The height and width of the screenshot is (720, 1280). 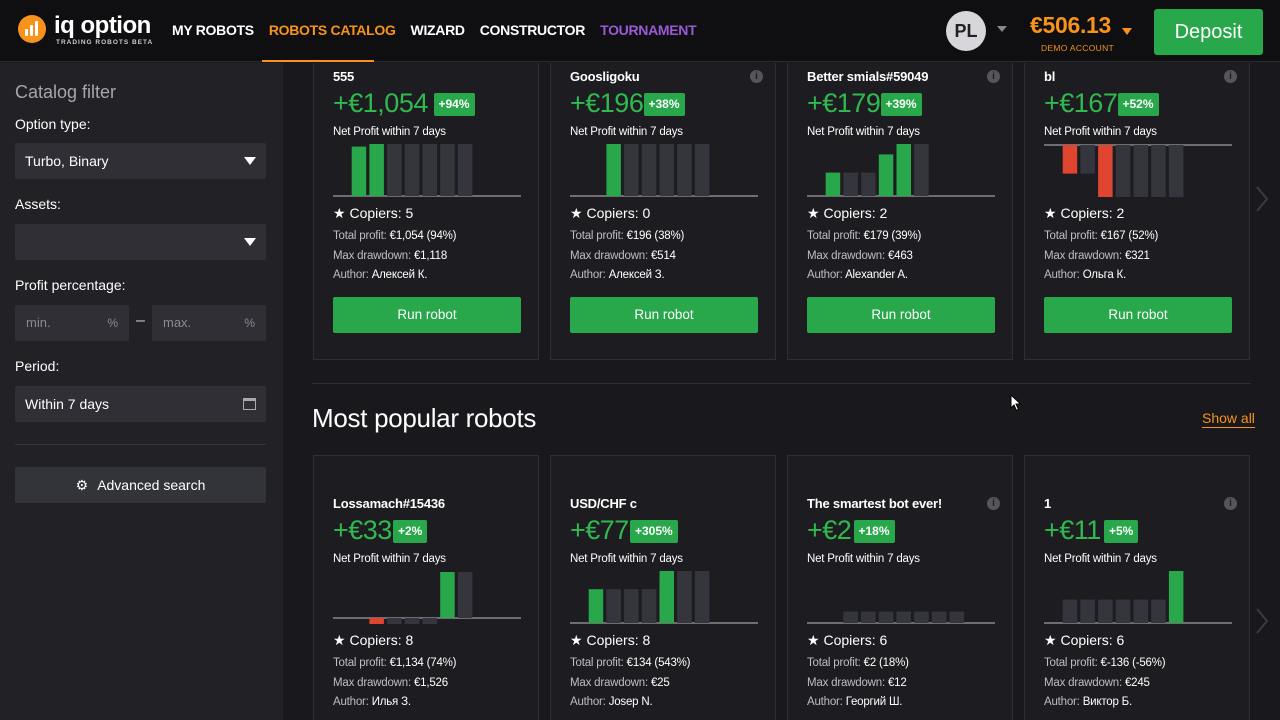 I want to click on copiers-count: ★ Copiers: 6, so click(x=1084, y=640).